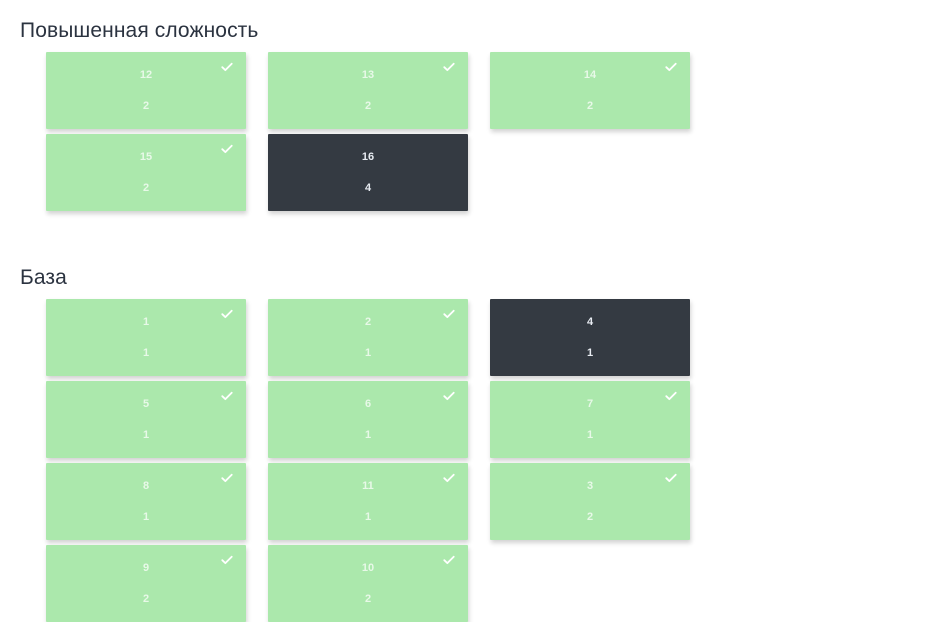 Image resolution: width=941 pixels, height=622 pixels. What do you see at coordinates (590, 90) in the screenshot?
I see `lesson-card: 14 2` at bounding box center [590, 90].